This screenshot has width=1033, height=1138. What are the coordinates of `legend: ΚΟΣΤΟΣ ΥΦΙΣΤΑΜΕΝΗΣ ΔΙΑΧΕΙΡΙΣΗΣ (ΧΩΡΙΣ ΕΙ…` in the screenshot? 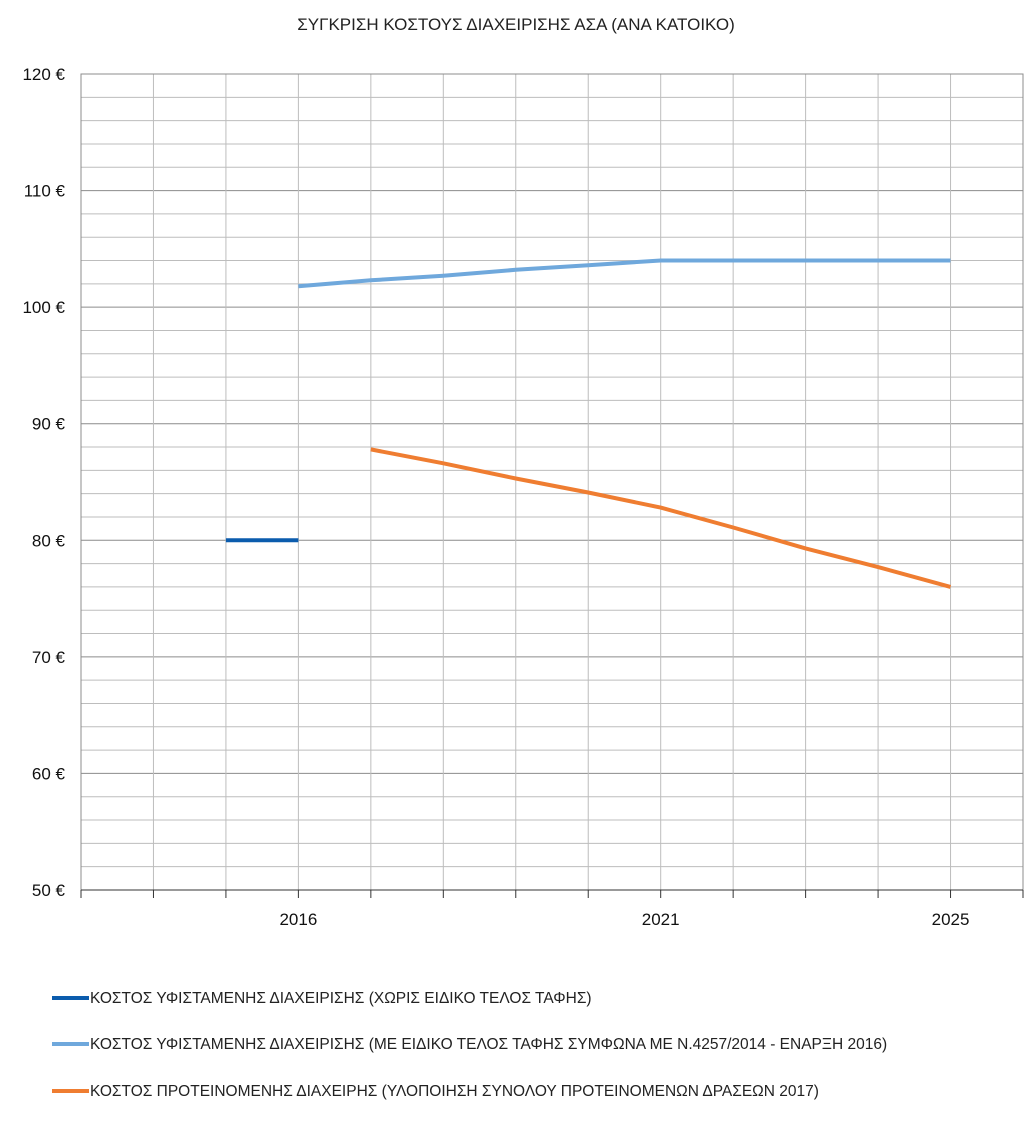 It's located at (469, 1045).